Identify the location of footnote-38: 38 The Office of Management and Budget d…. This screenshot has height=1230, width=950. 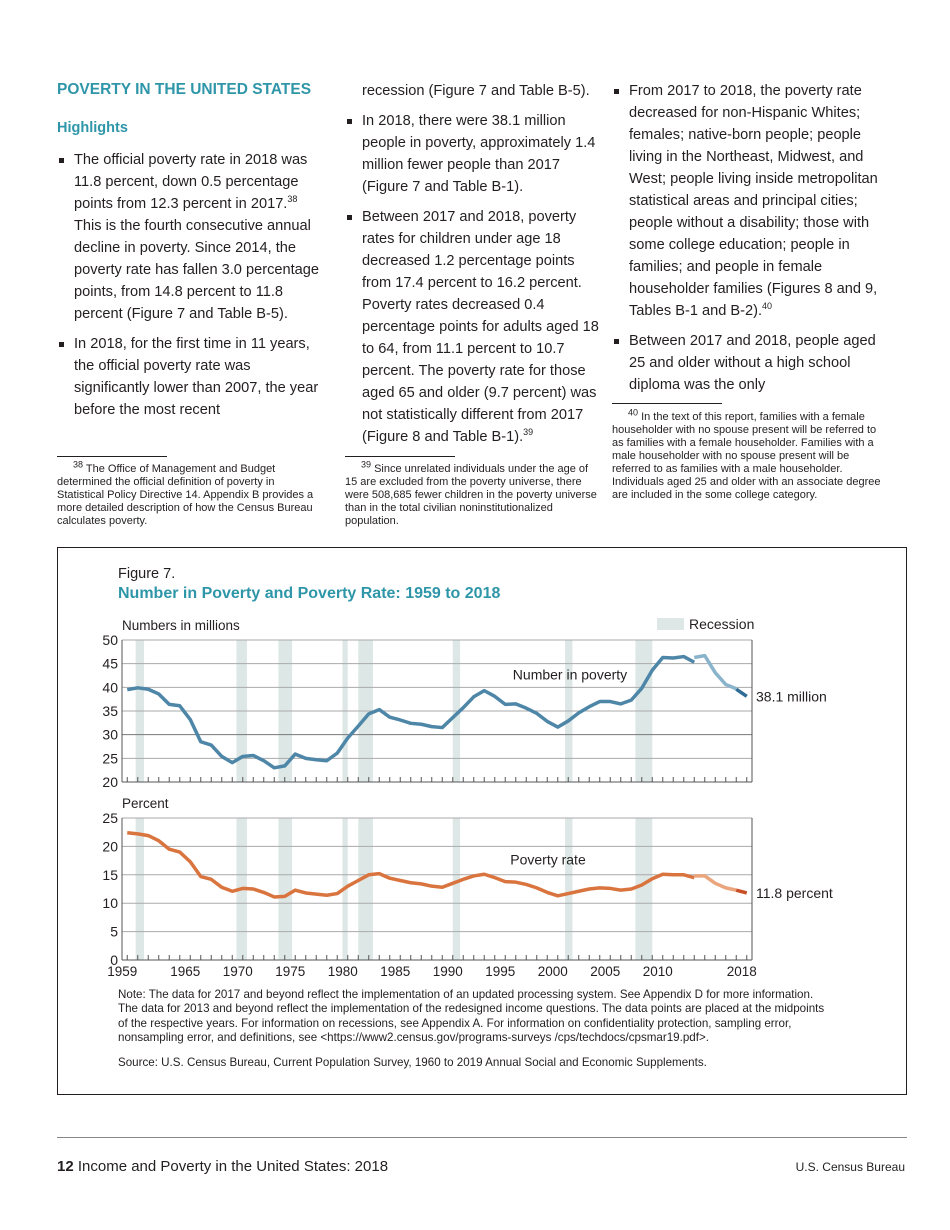
(188, 494).